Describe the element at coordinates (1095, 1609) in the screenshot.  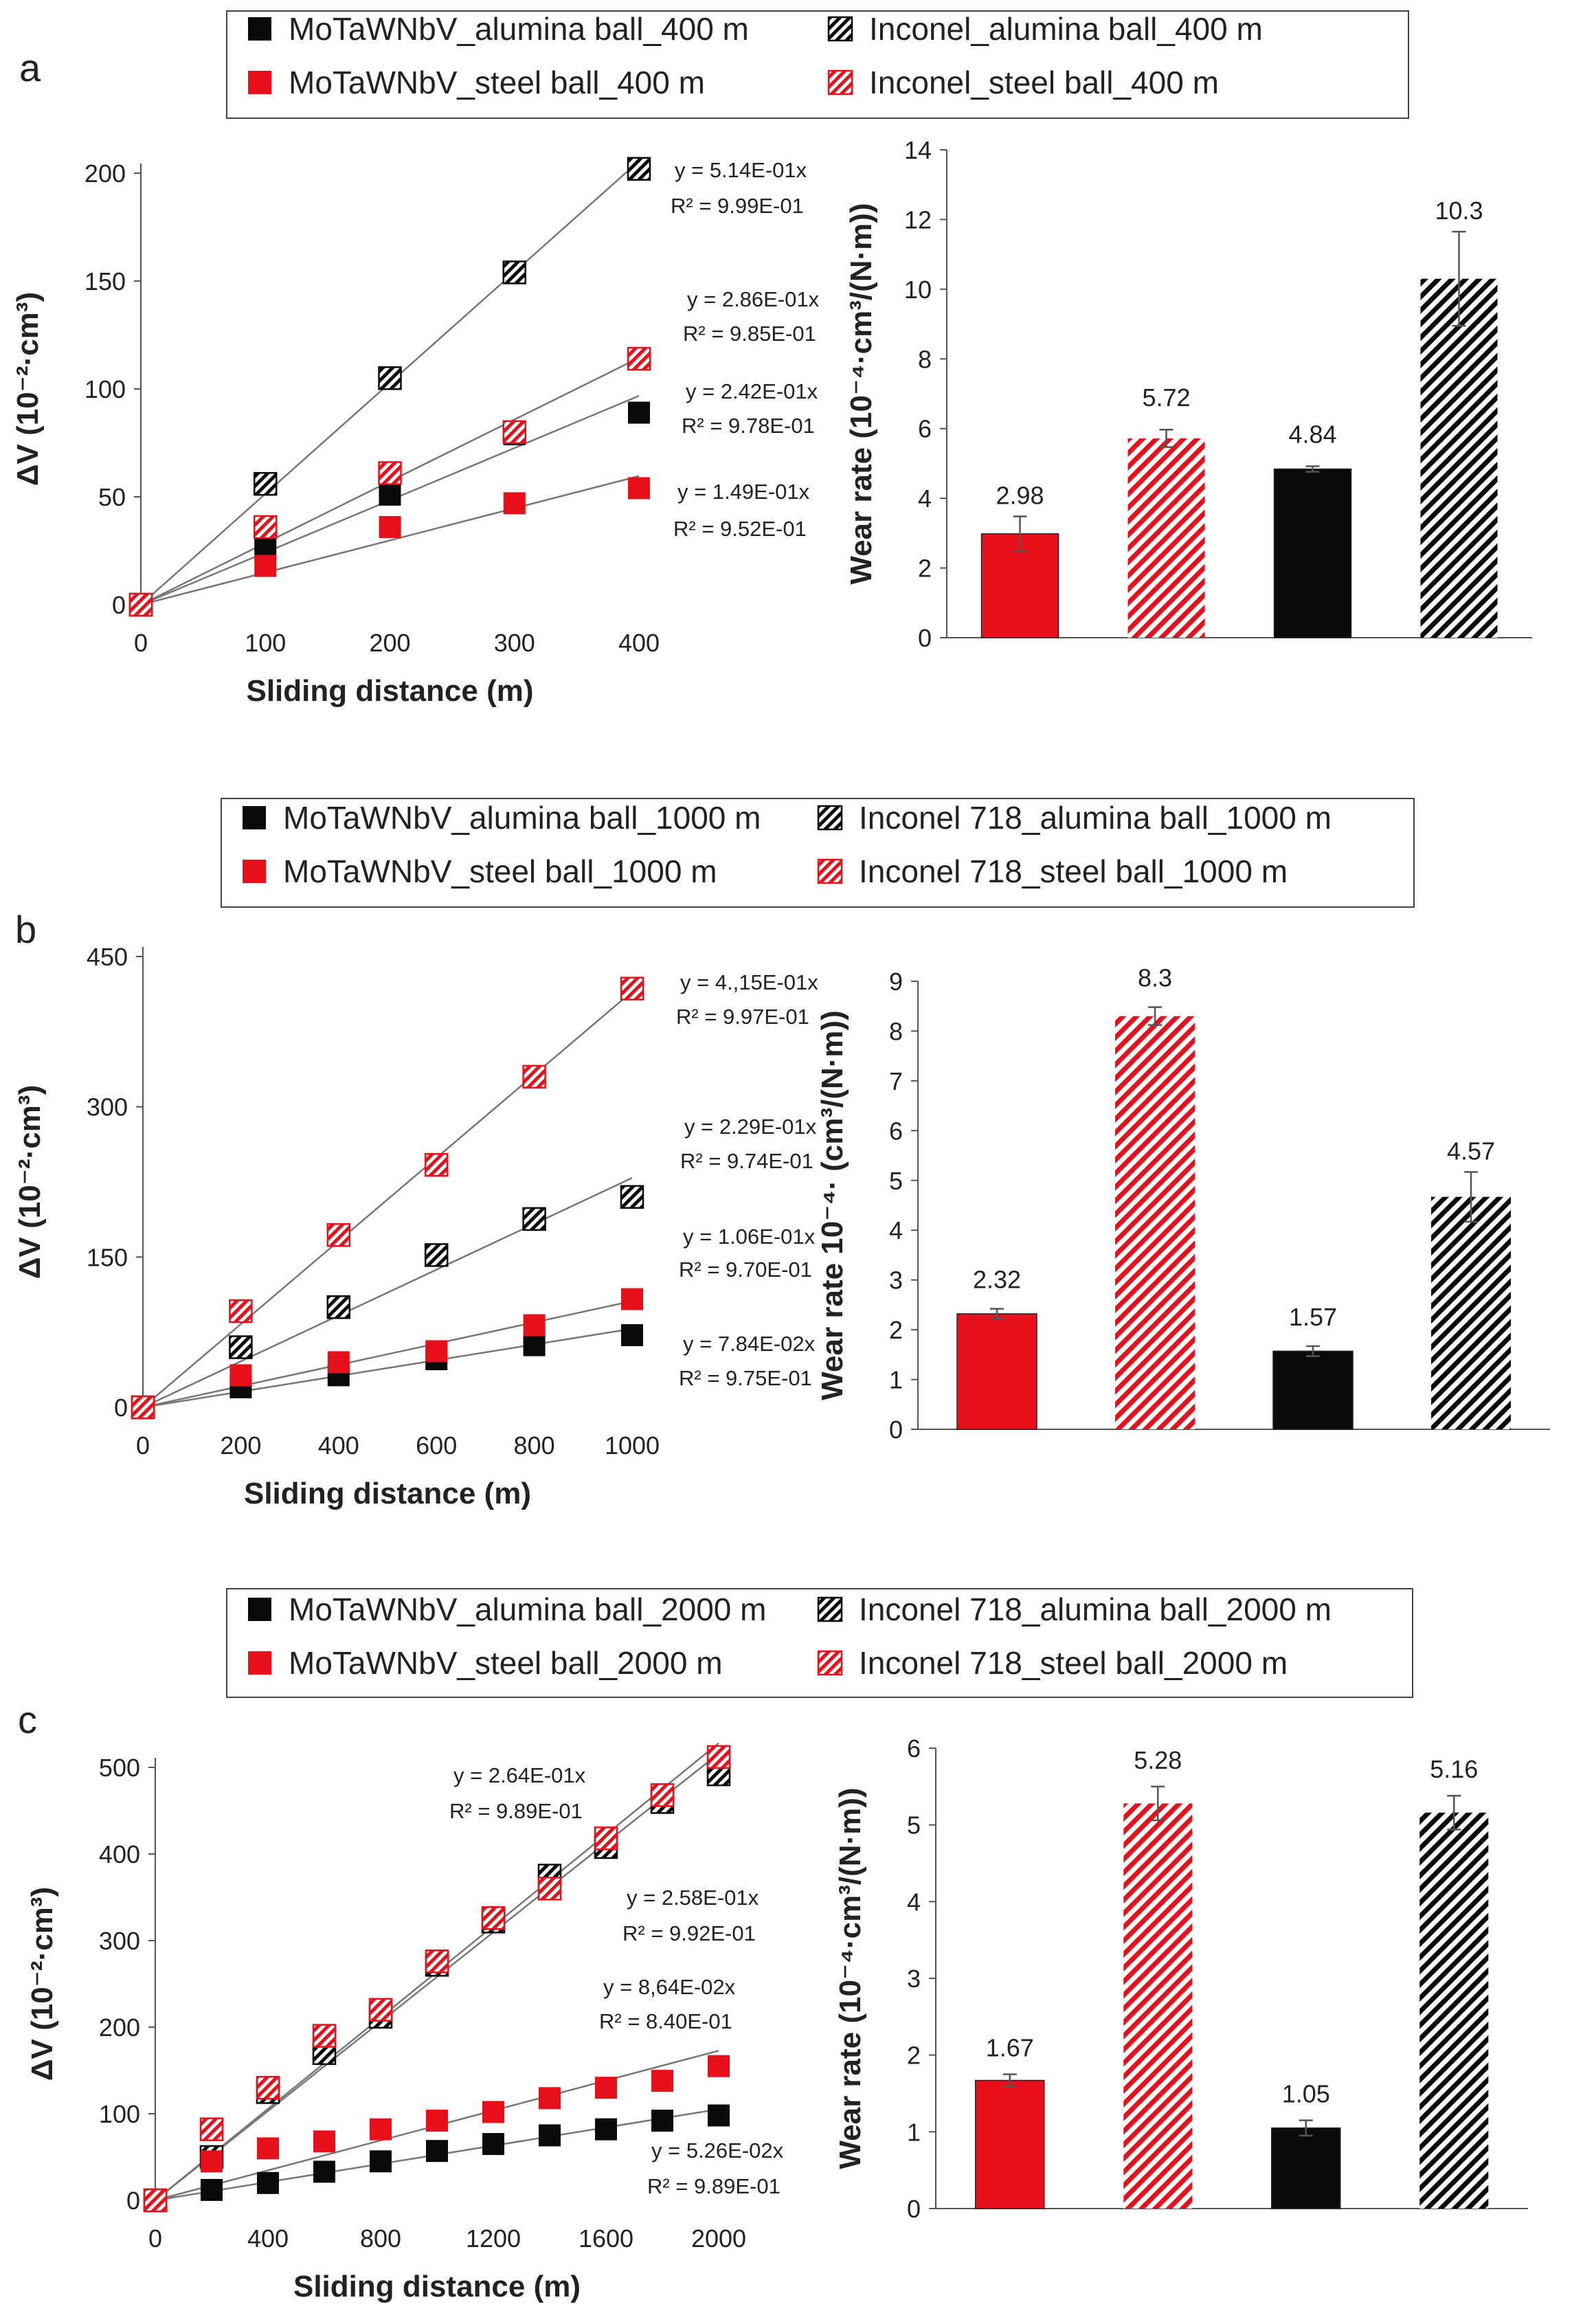
I see `legend-entry: Inconel 718_alumina ball_2000 m` at that location.